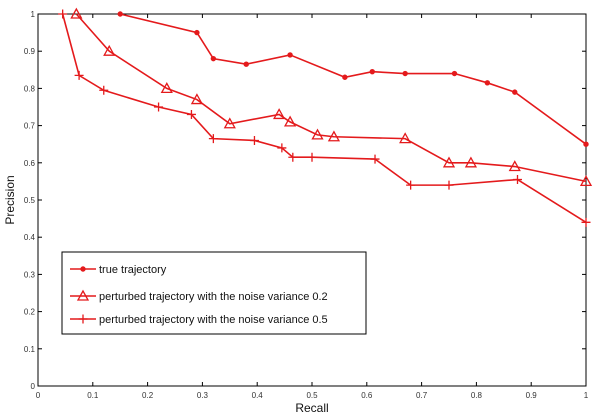  What do you see at coordinates (33, 14) in the screenshot?
I see `y-tick-label: 1` at bounding box center [33, 14].